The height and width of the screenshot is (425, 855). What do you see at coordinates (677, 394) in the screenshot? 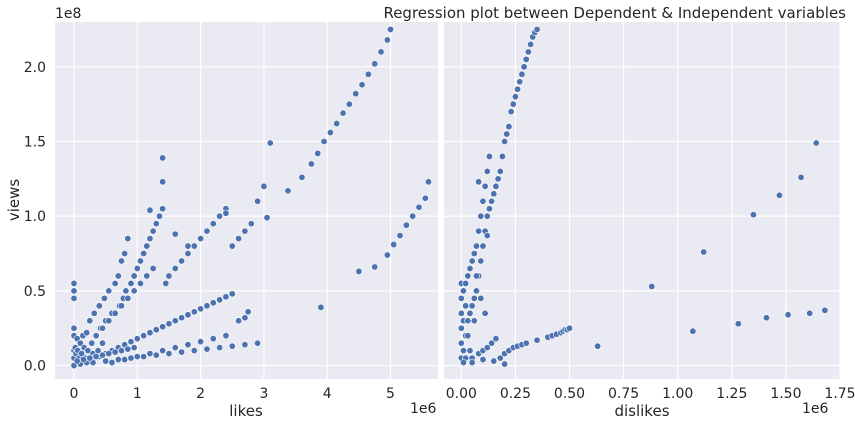
I see `x-tick-label: 1.00` at bounding box center [677, 394].